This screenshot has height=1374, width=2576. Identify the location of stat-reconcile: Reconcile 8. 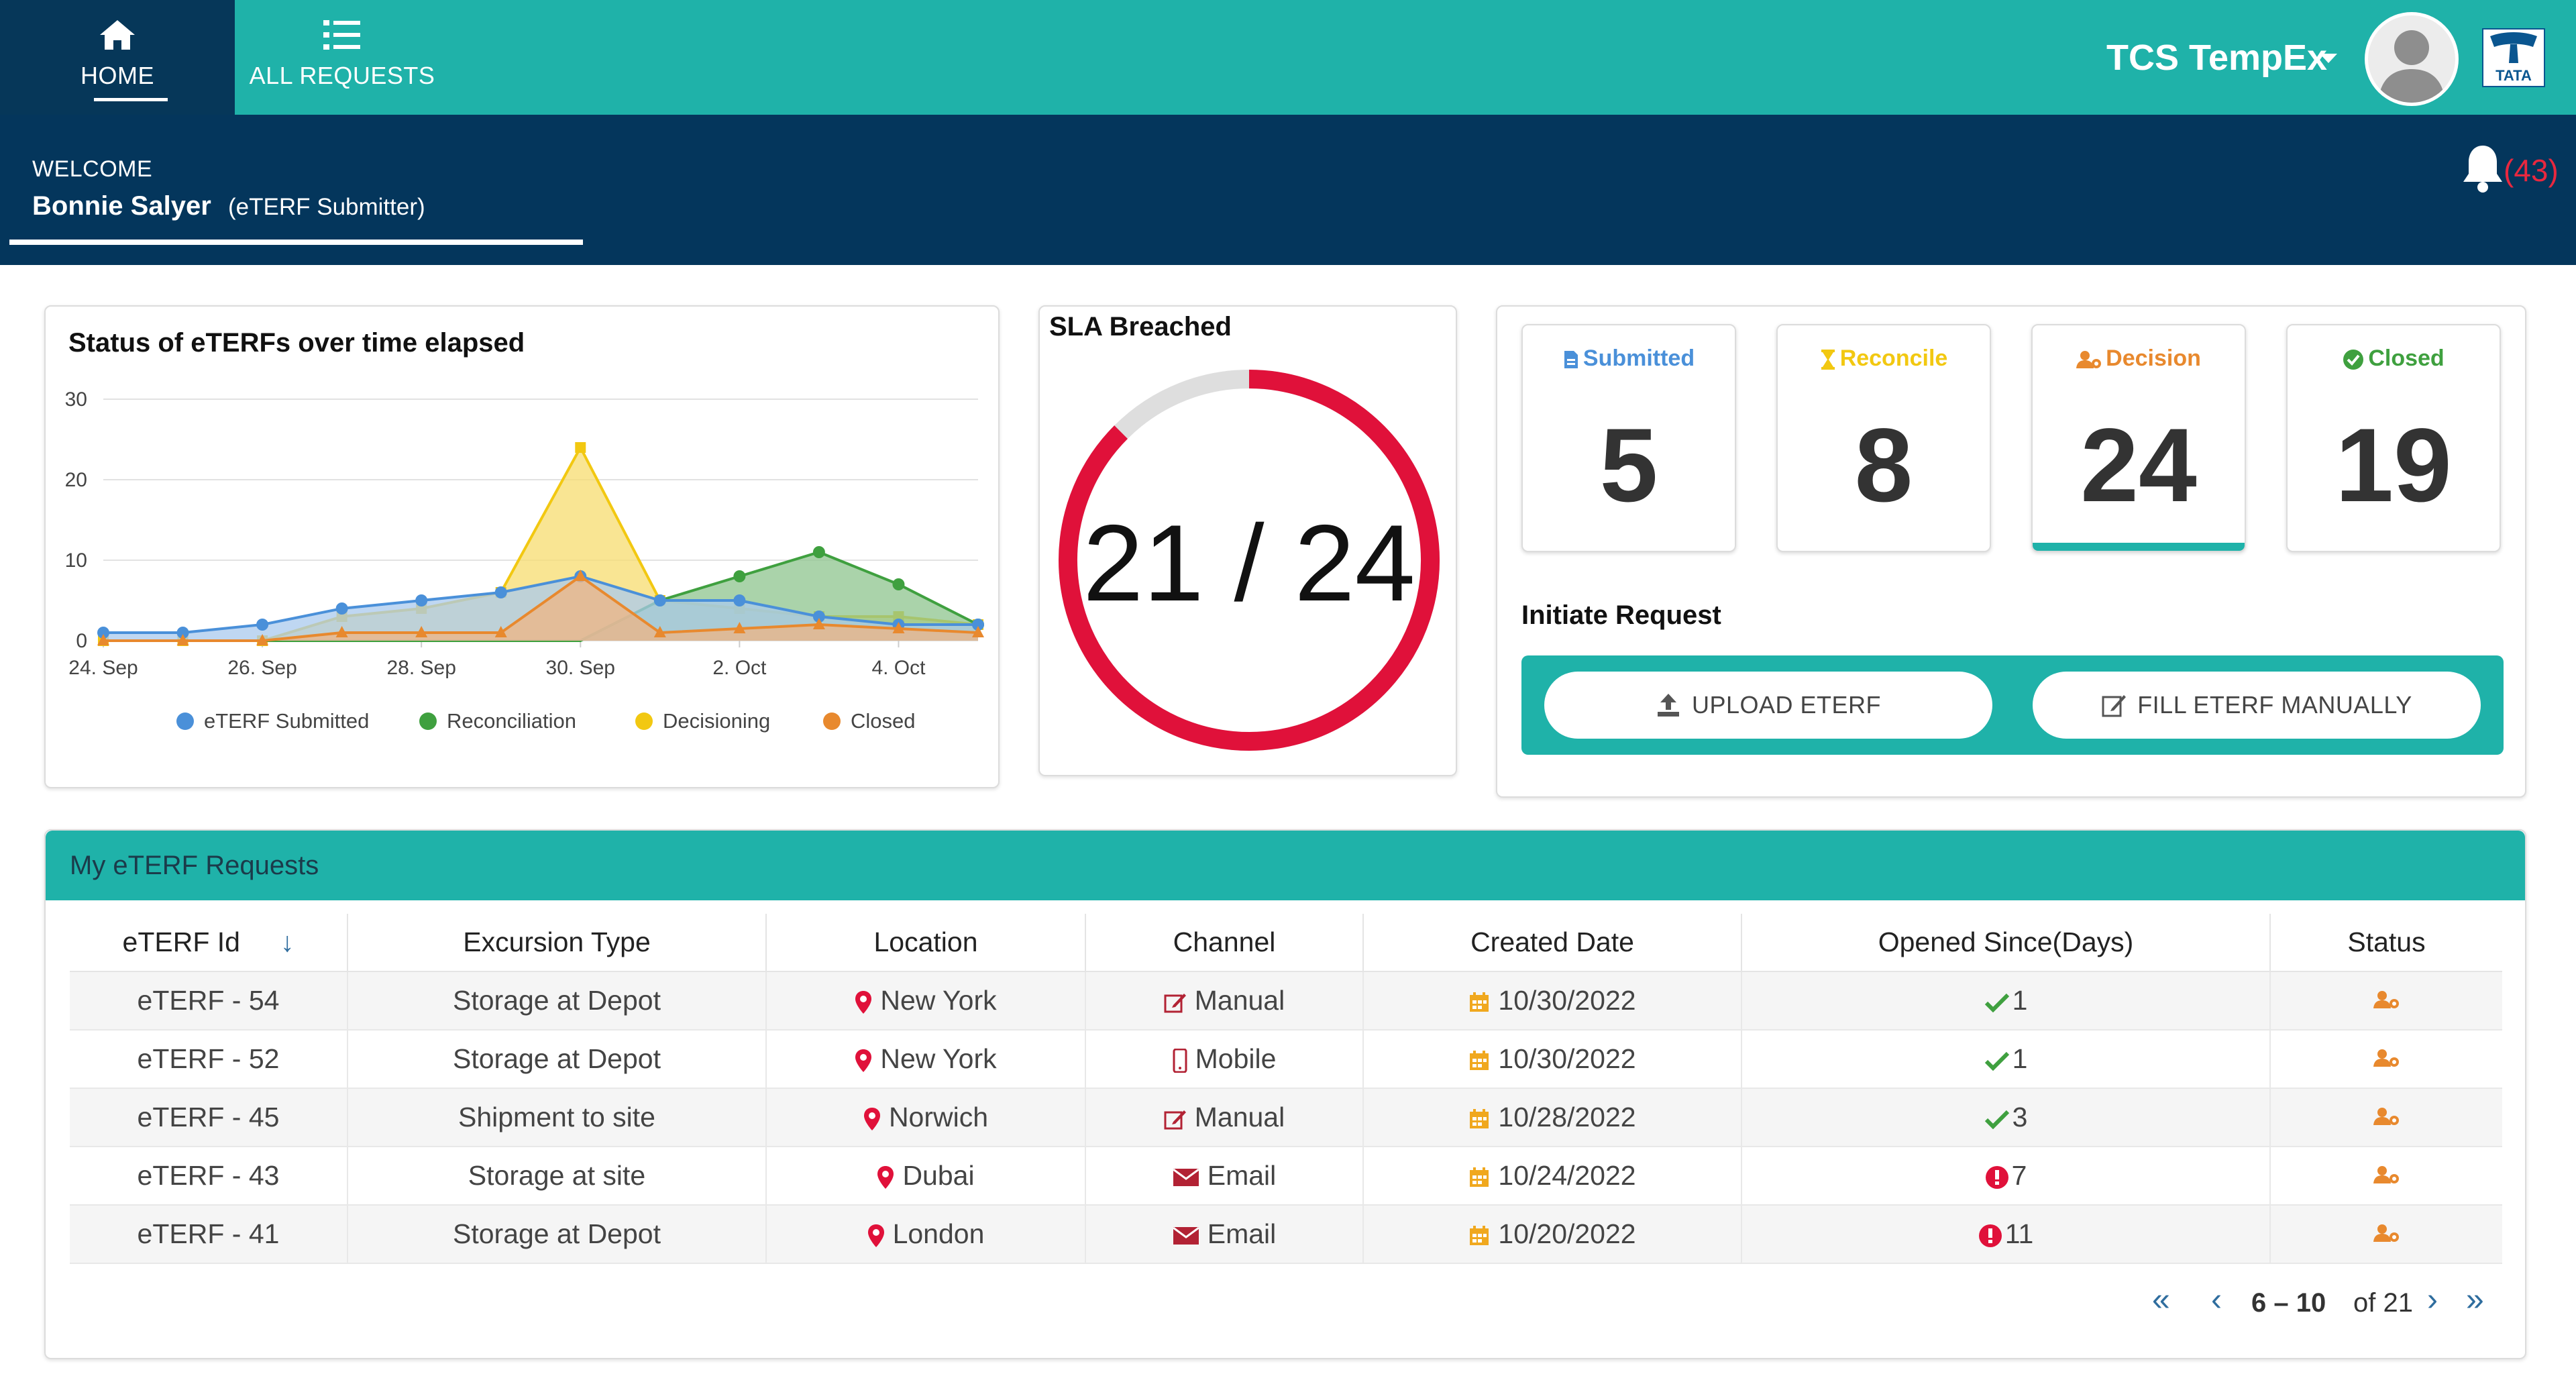
(1883, 438).